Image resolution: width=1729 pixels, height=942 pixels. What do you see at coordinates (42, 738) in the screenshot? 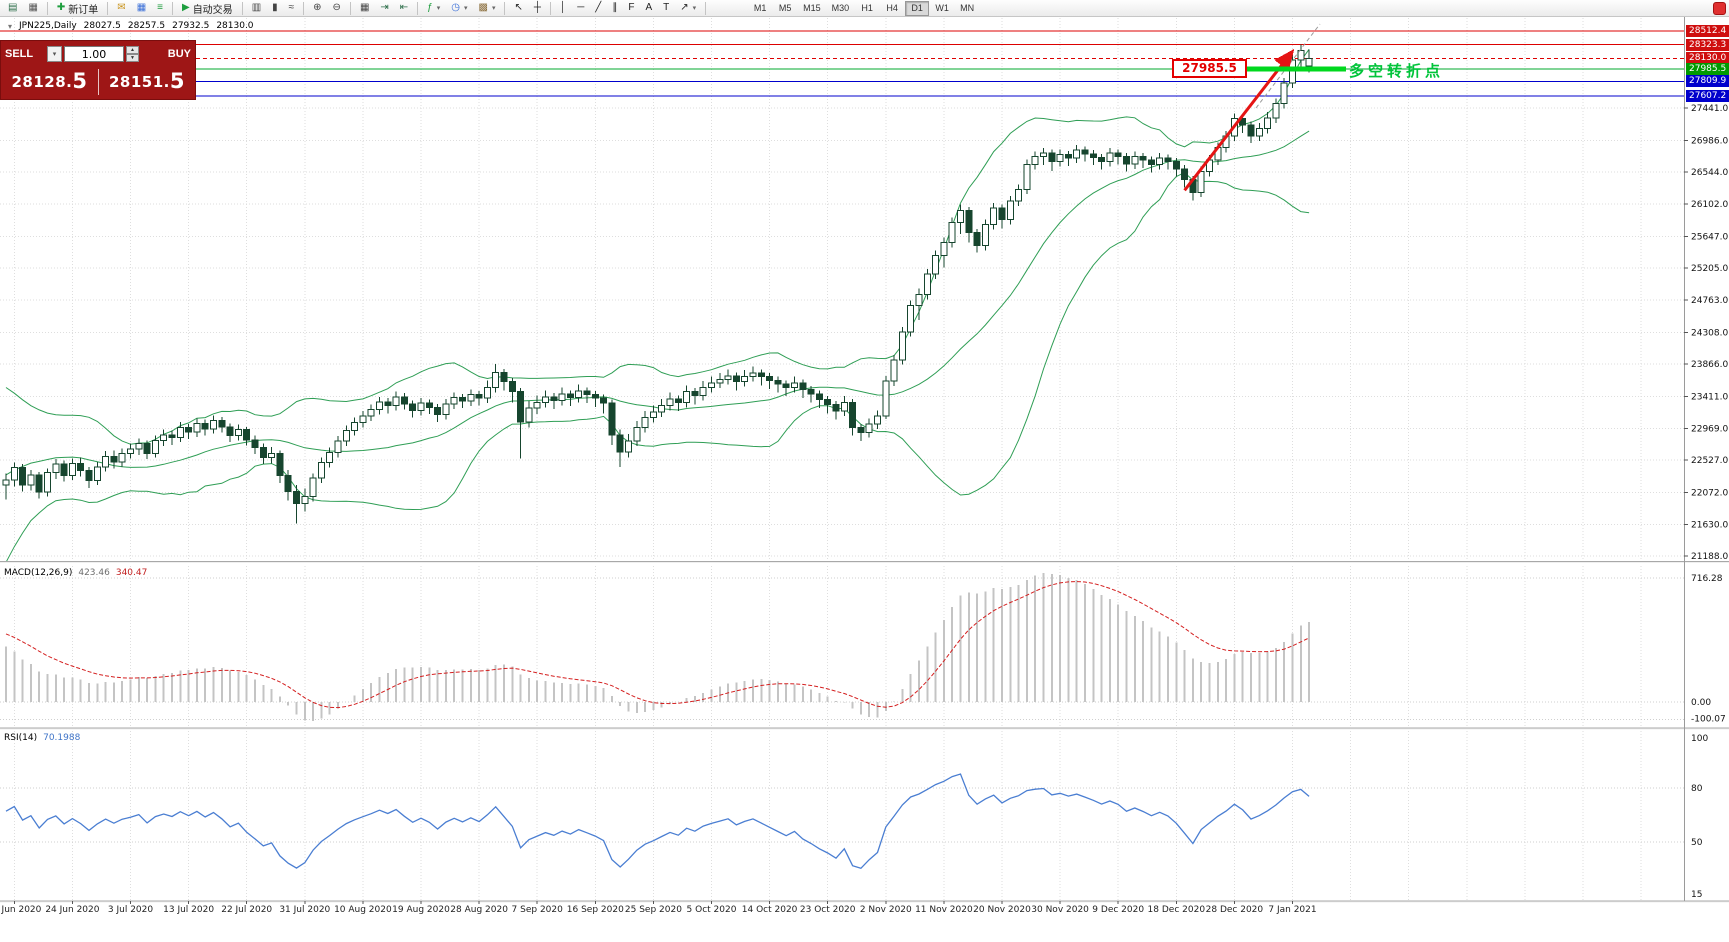
I see `rsi-indicator-label: RSI(14) 70.1988` at bounding box center [42, 738].